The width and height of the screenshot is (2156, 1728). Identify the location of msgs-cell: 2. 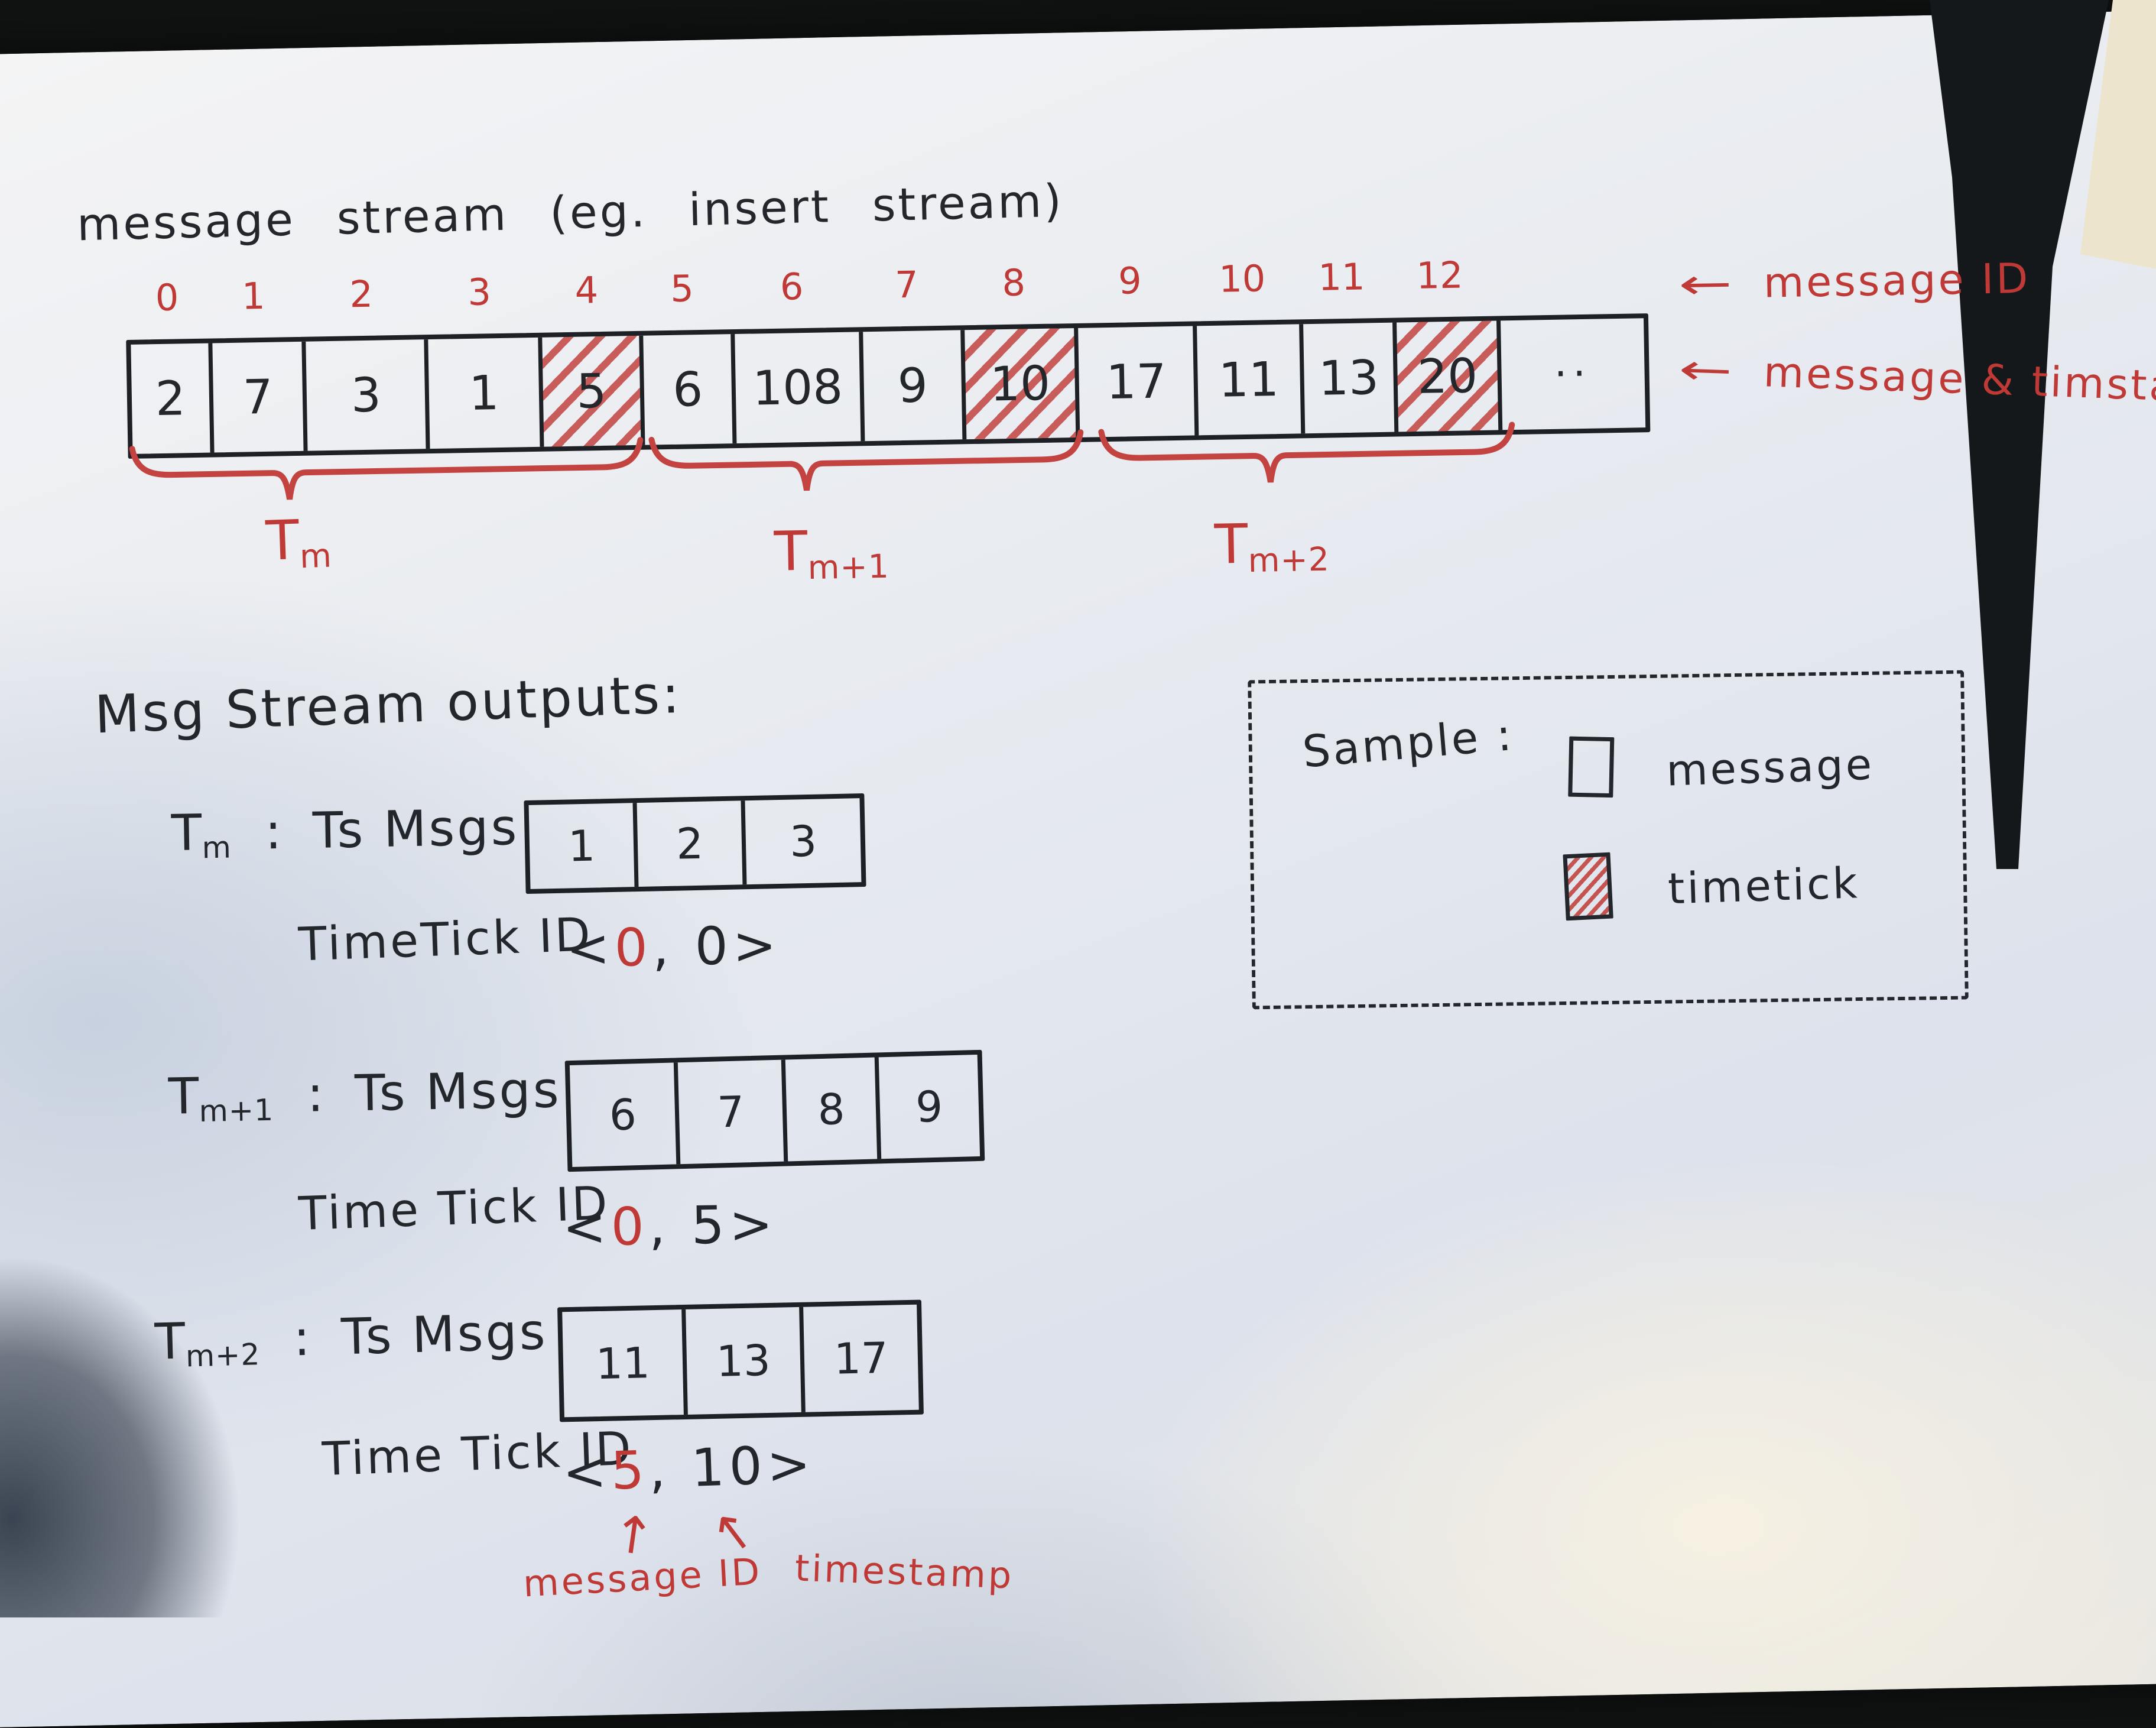
(687, 843).